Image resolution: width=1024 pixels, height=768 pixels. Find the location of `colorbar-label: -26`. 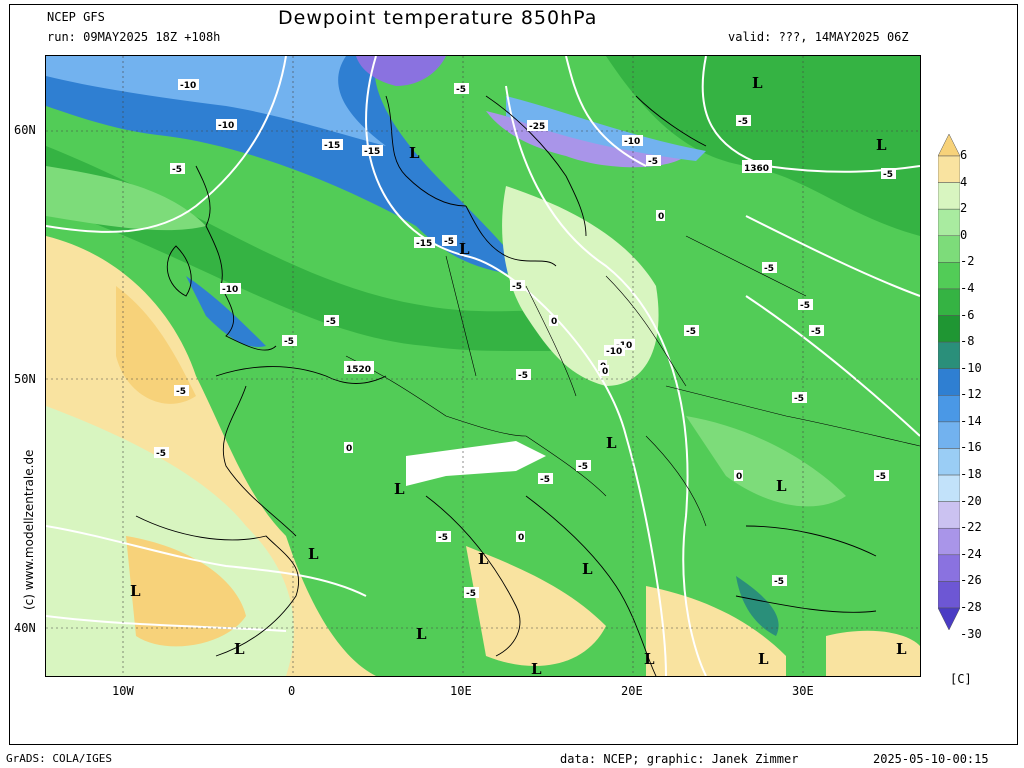

colorbar-label: -26 is located at coordinates (971, 580).